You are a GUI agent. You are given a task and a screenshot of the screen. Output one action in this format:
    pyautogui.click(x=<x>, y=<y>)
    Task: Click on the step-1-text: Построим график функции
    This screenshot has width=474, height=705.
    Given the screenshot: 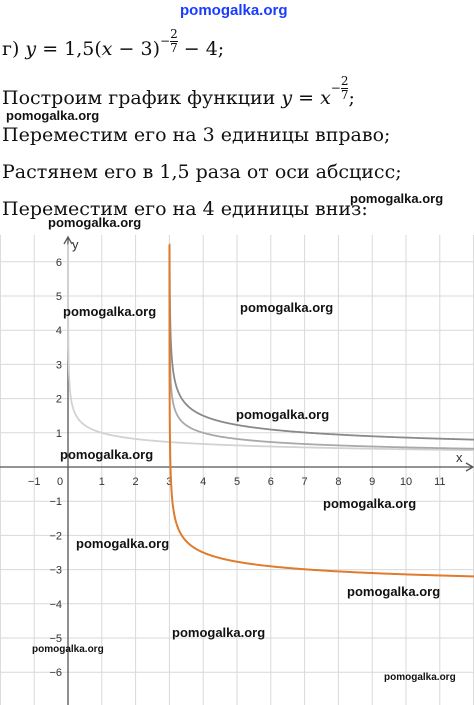 What is the action you would take?
    pyautogui.click(x=142, y=98)
    